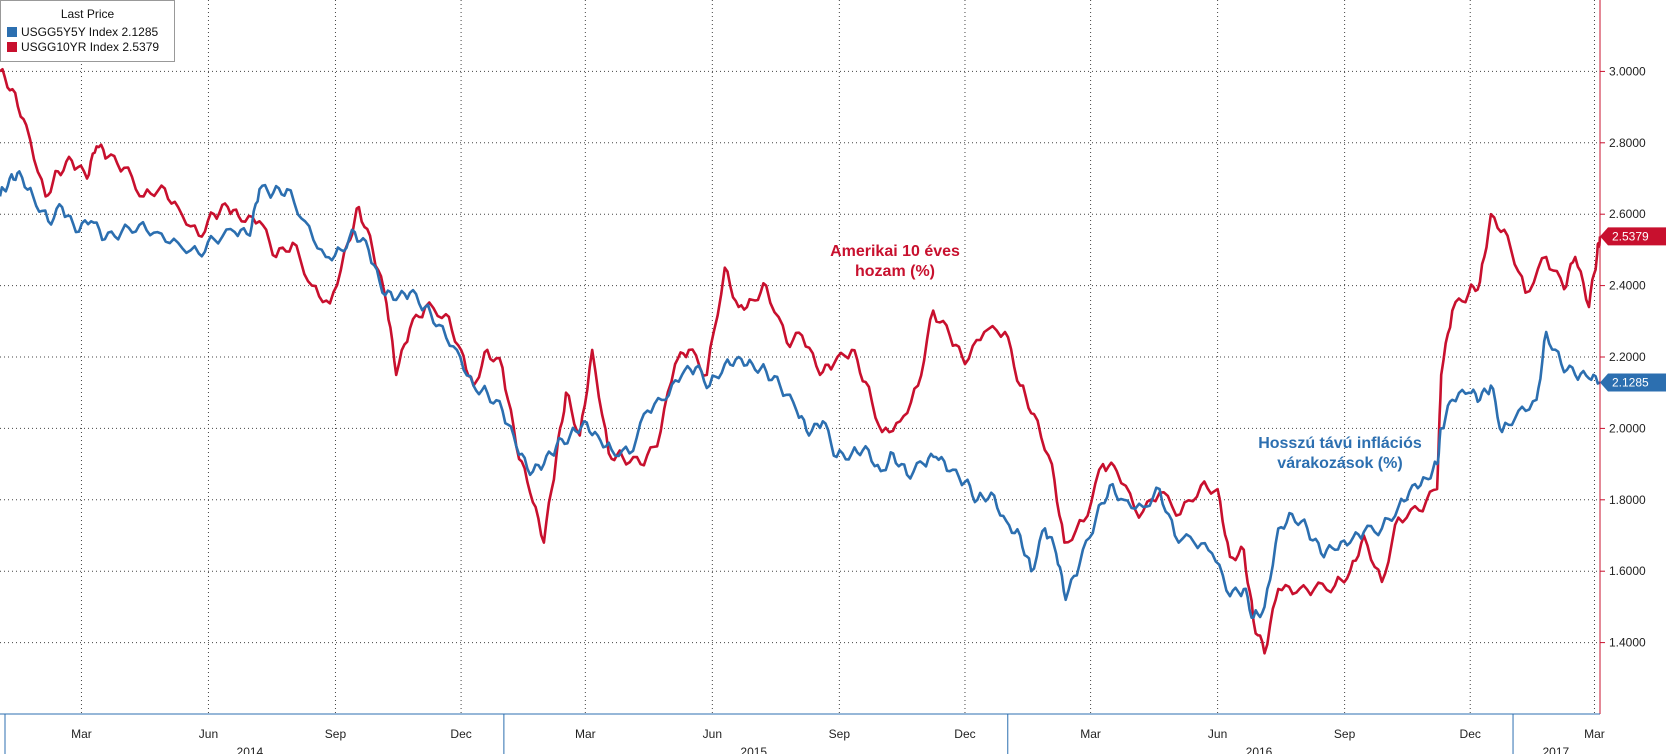  What do you see at coordinates (250, 749) in the screenshot?
I see `x-year-label: 2014` at bounding box center [250, 749].